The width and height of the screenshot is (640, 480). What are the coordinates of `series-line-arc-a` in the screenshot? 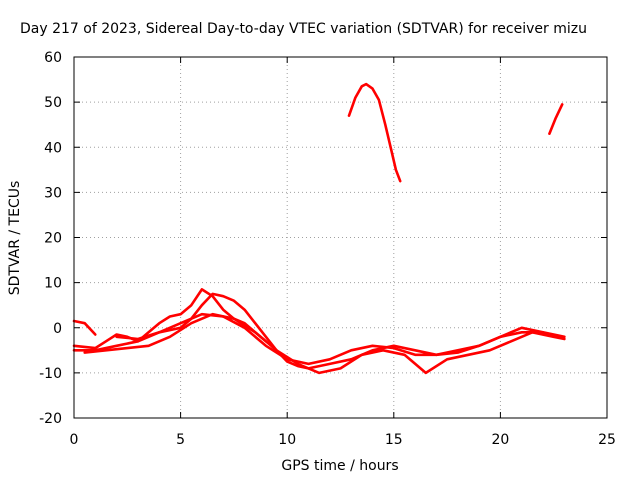 It's located at (84, 327).